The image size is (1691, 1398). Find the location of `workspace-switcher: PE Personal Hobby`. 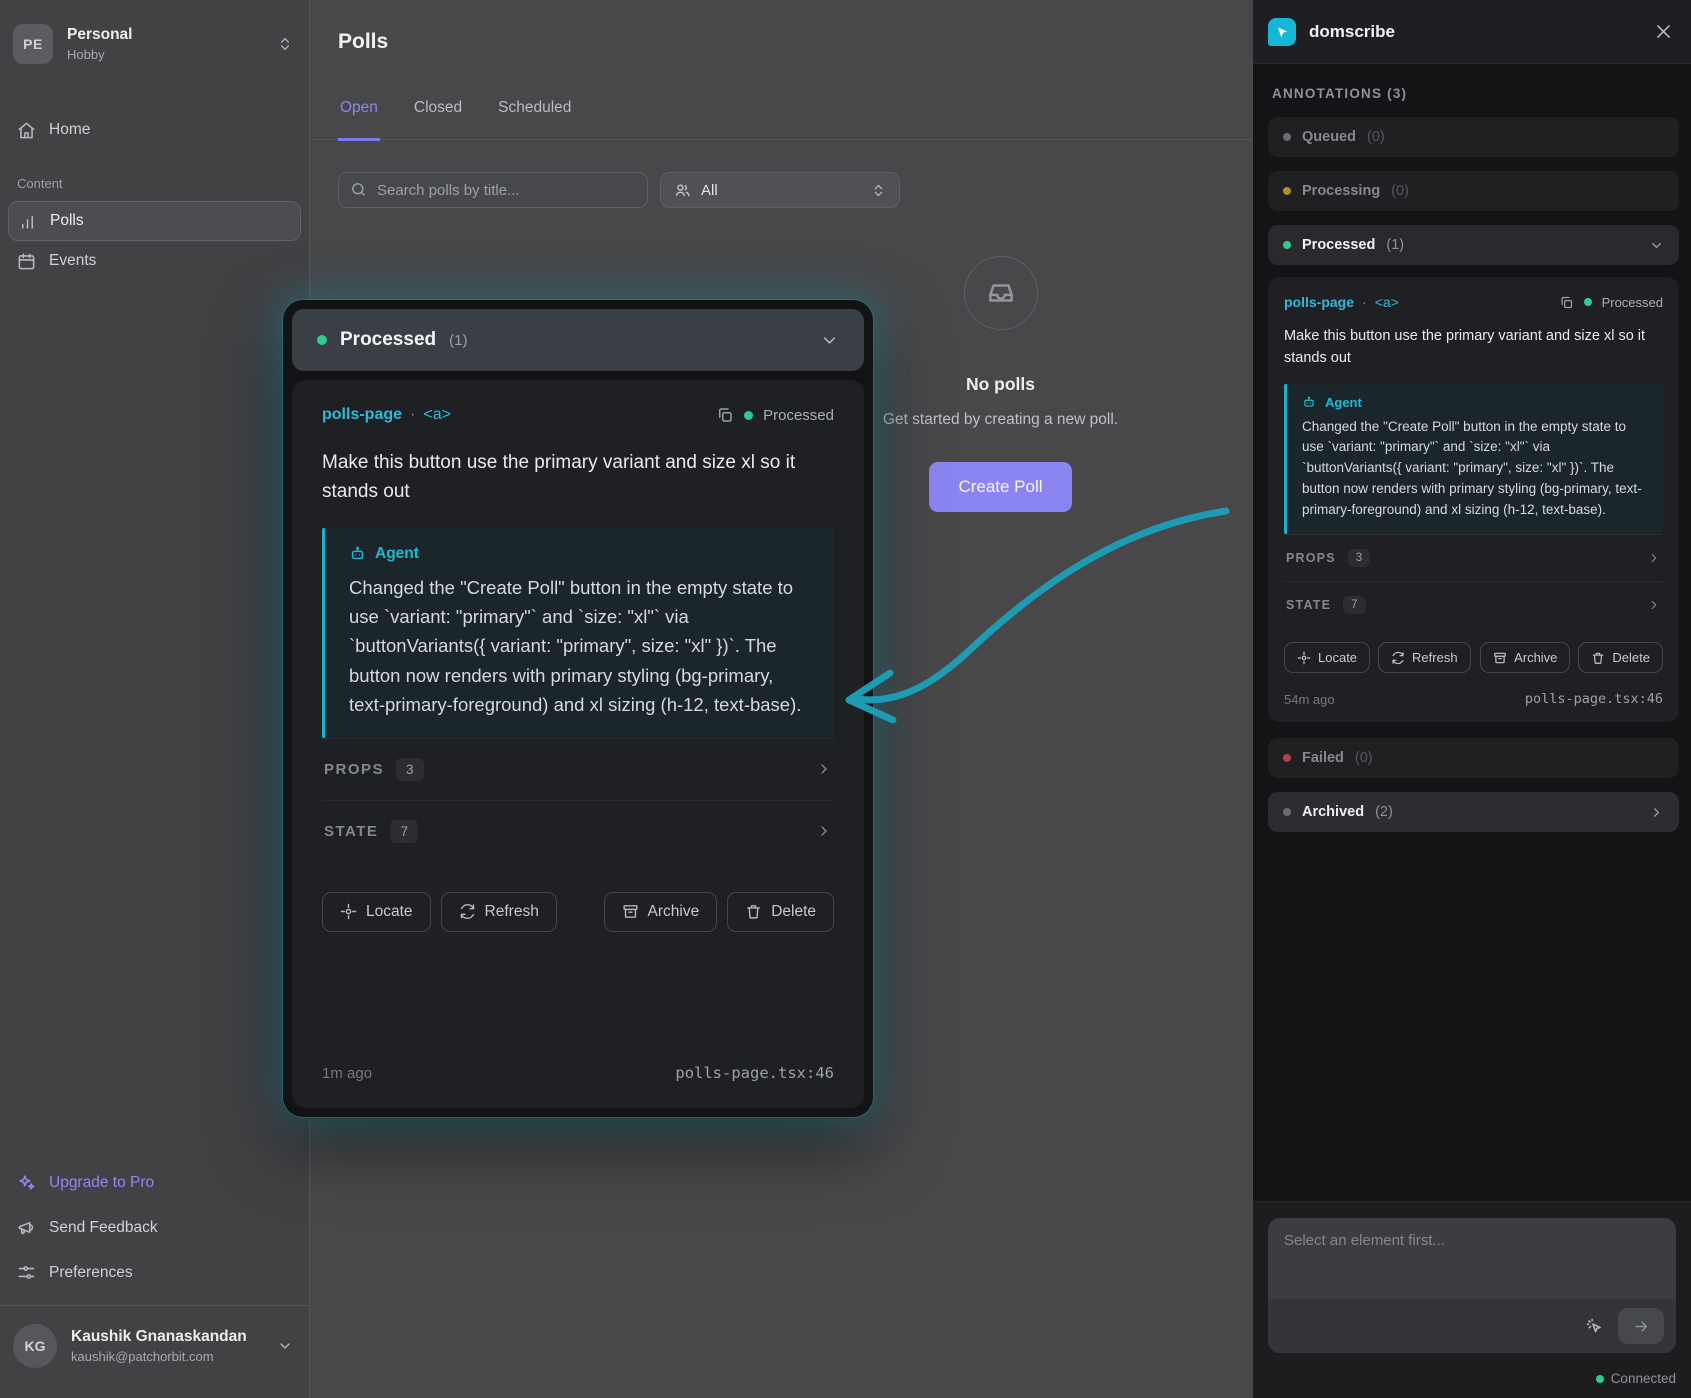

workspace-switcher: PE Personal Hobby is located at coordinates (154, 37).